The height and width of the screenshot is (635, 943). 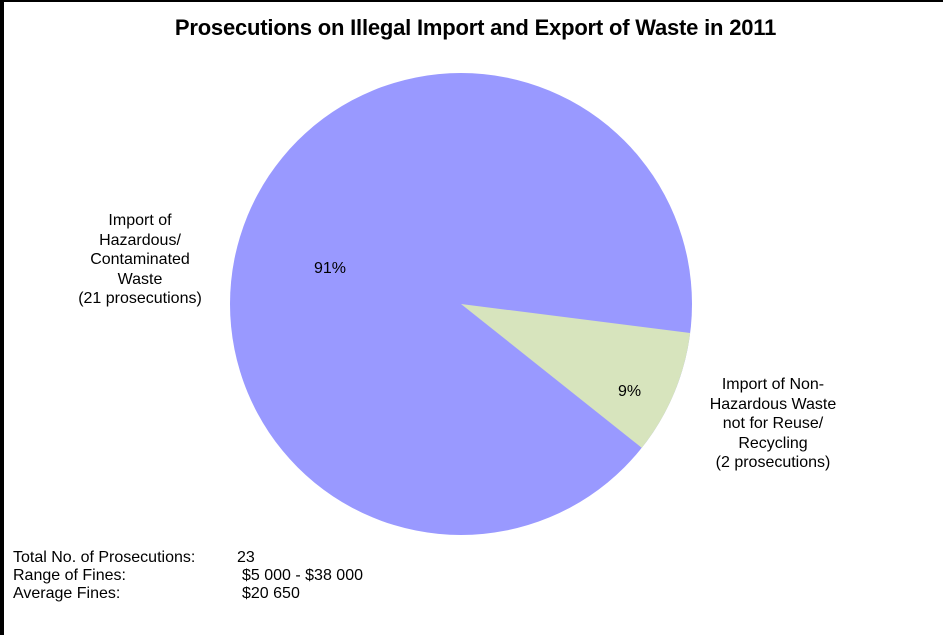 I want to click on pie-slice-non-hazardous, so click(x=576, y=376).